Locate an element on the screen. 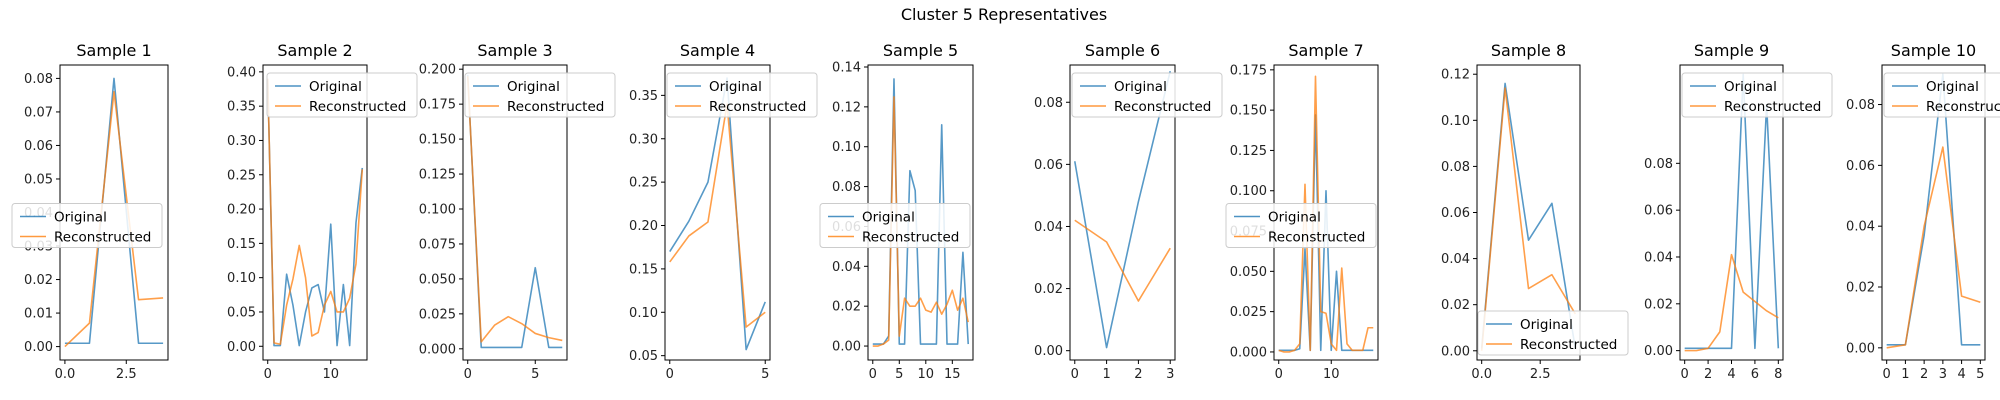 The height and width of the screenshot is (400, 2000). panel-title: Sample 5 is located at coordinates (920, 50).